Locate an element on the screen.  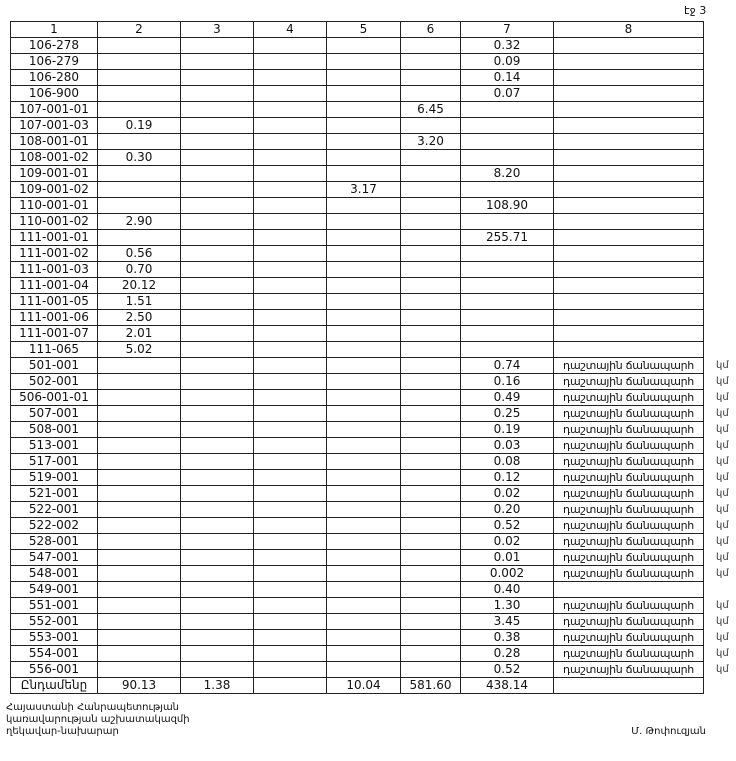
column-header: 6 is located at coordinates (430, 29).